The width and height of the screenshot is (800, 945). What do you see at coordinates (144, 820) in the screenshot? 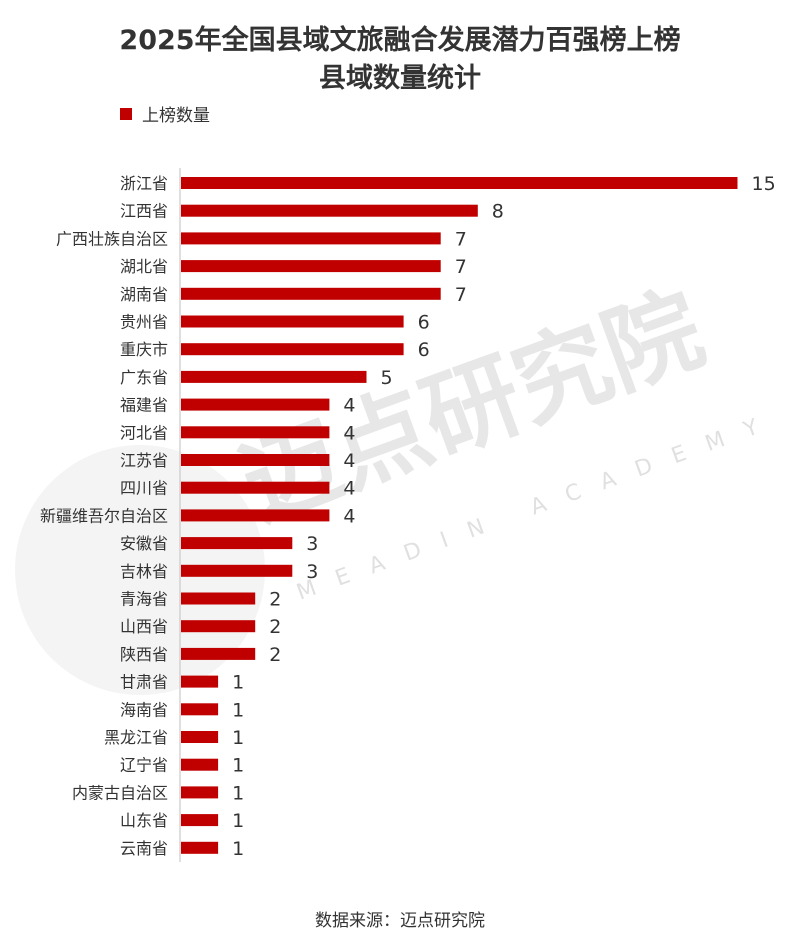
I see `category-label: 山东省` at bounding box center [144, 820].